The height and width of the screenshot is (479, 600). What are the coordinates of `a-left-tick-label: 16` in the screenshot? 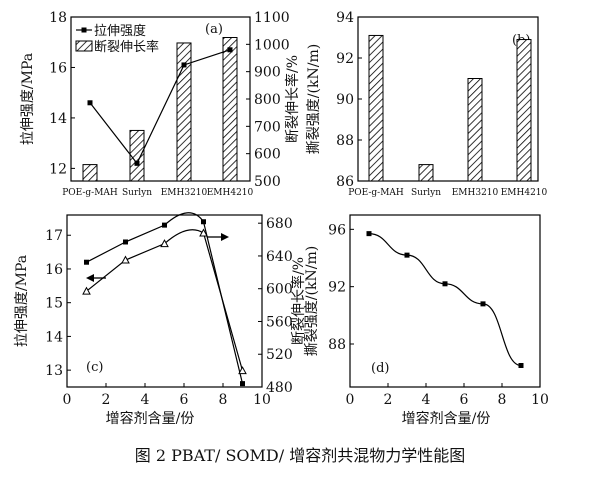 It's located at (58, 68).